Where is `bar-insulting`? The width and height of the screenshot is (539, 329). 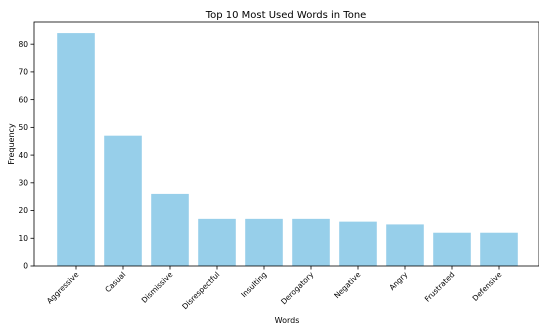
bar-insulting is located at coordinates (264, 242).